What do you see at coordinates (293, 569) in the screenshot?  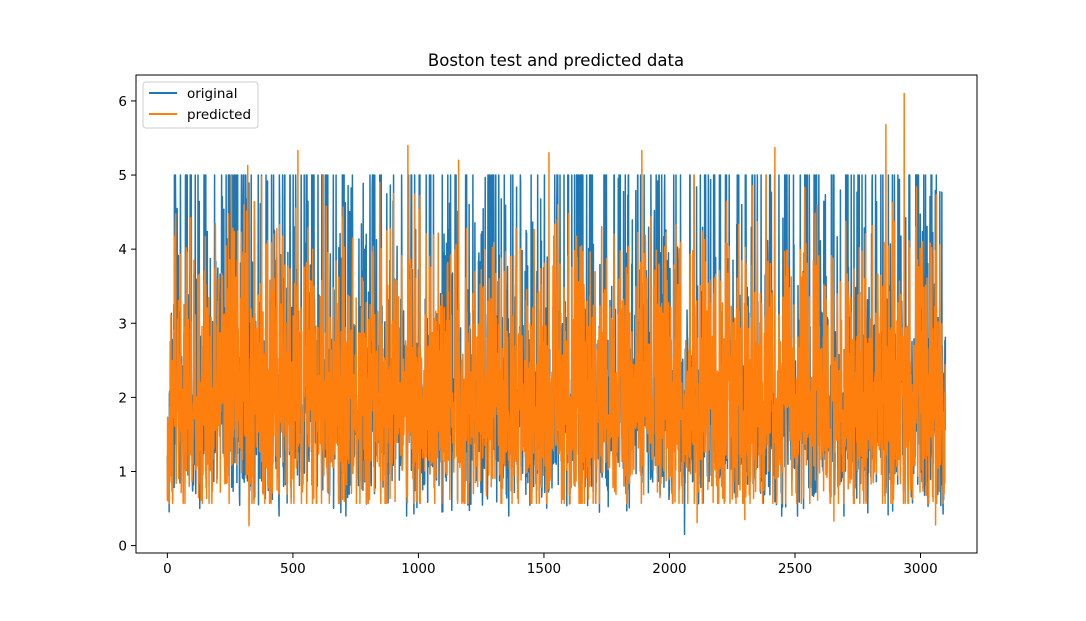 I see `x-tick-label: 500` at bounding box center [293, 569].